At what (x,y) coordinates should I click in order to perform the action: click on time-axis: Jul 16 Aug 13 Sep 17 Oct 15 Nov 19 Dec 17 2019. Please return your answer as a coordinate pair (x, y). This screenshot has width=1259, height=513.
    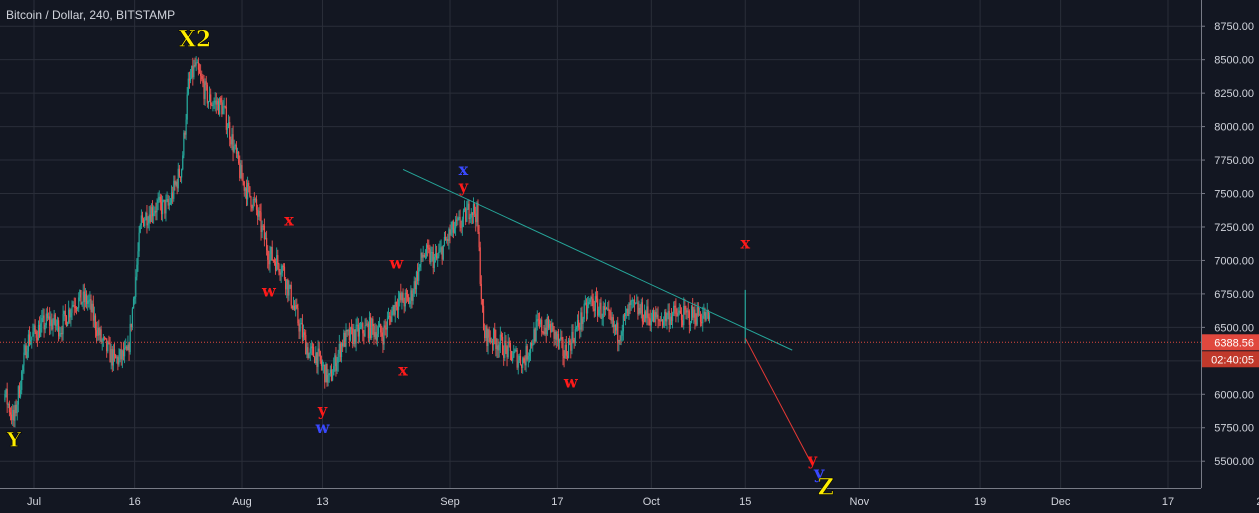
    Looking at the image, I should click on (629, 498).